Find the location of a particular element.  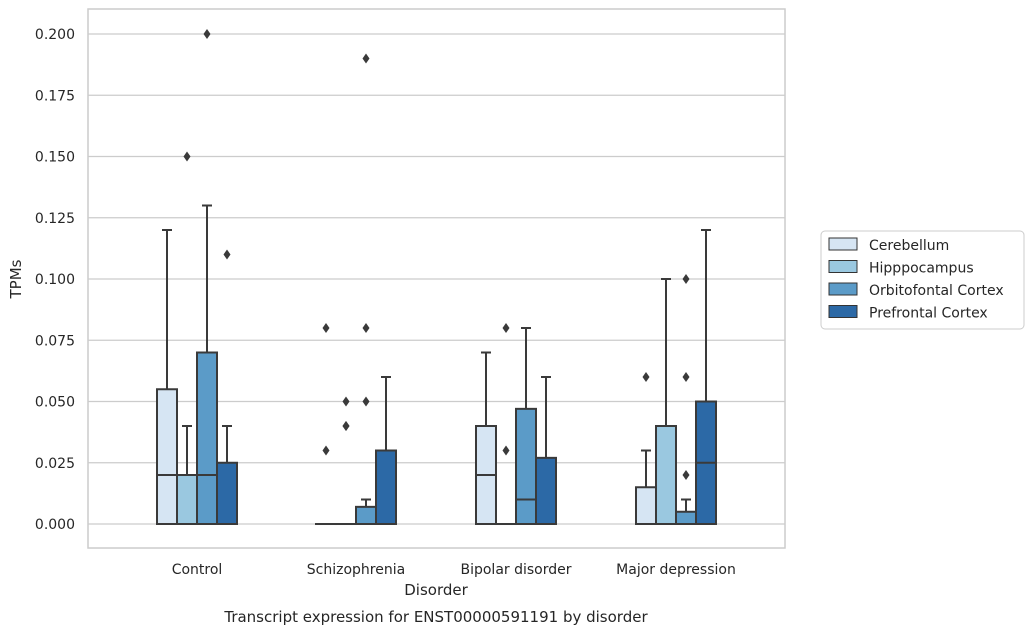

y-tick-label: 0.100 is located at coordinates (55, 280).